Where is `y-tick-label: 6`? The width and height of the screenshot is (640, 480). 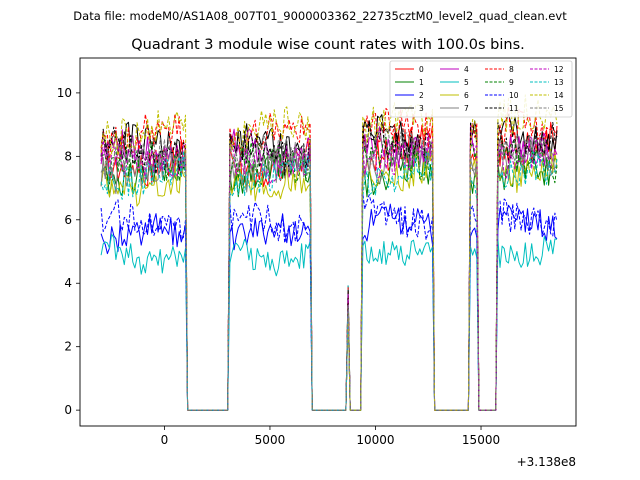 y-tick-label: 6 is located at coordinates (68, 220).